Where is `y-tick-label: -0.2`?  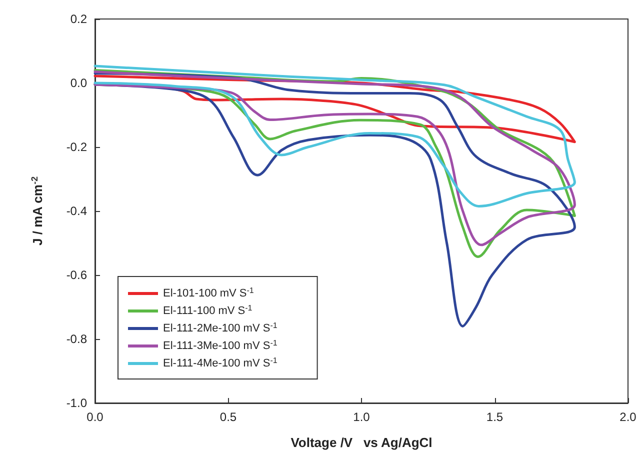 y-tick-label: -0.2 is located at coordinates (77, 147).